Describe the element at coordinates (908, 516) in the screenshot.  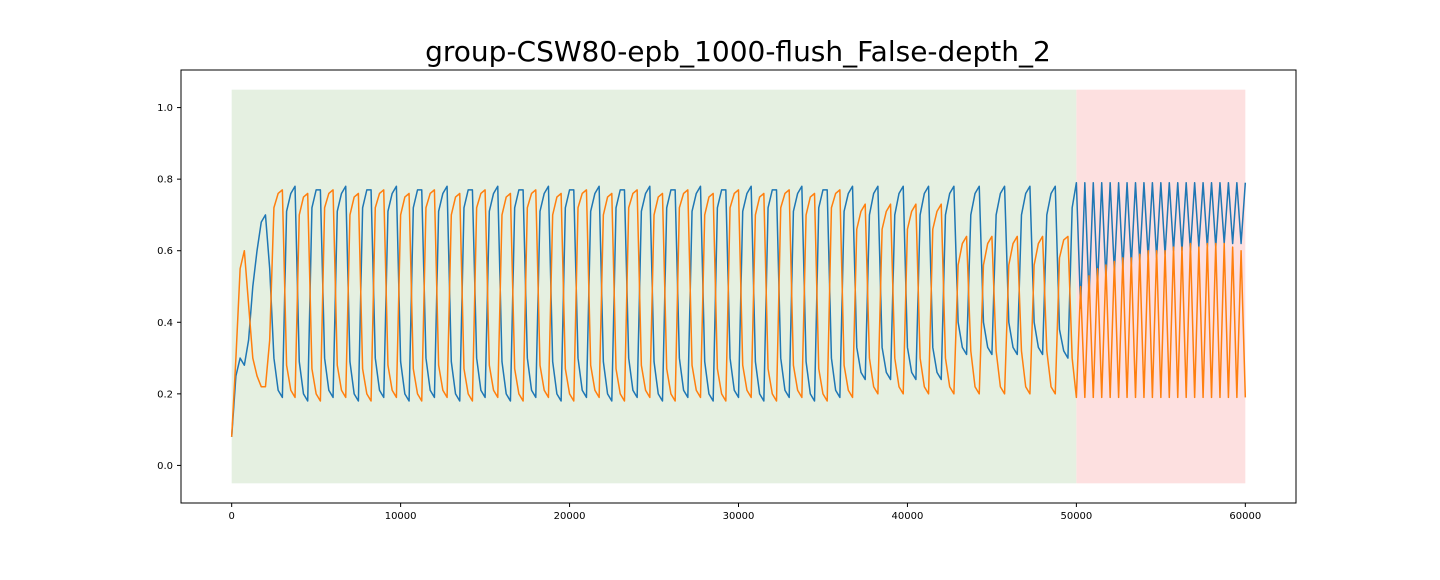
I see `x-tick-label: 40000` at that location.